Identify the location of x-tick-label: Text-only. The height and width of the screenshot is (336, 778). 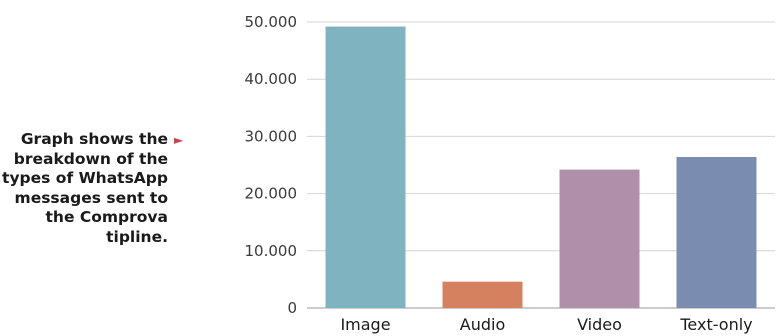
(715, 324).